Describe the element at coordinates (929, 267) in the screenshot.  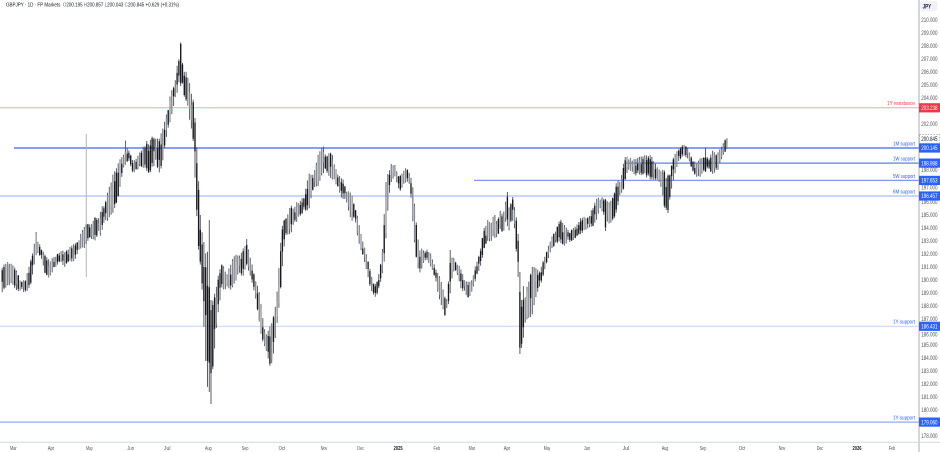
I see `svg-text: 191.000` at that location.